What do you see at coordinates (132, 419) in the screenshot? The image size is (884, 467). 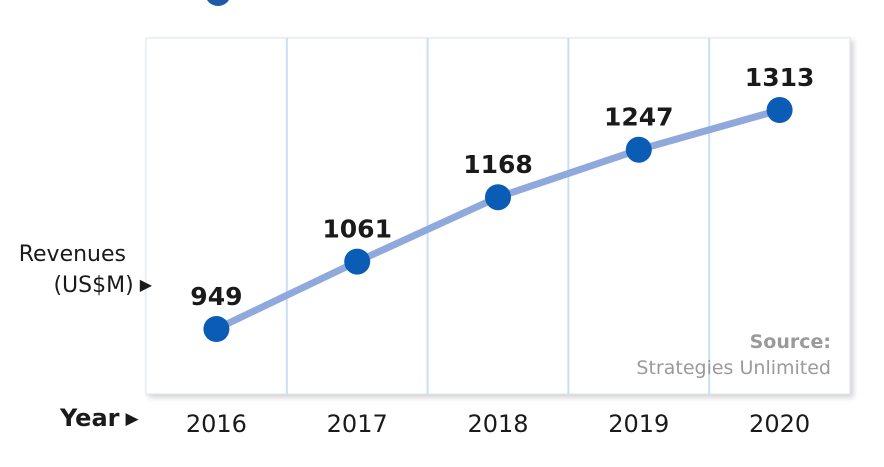 I see `x-axis-arrow-icon: ▶` at bounding box center [132, 419].